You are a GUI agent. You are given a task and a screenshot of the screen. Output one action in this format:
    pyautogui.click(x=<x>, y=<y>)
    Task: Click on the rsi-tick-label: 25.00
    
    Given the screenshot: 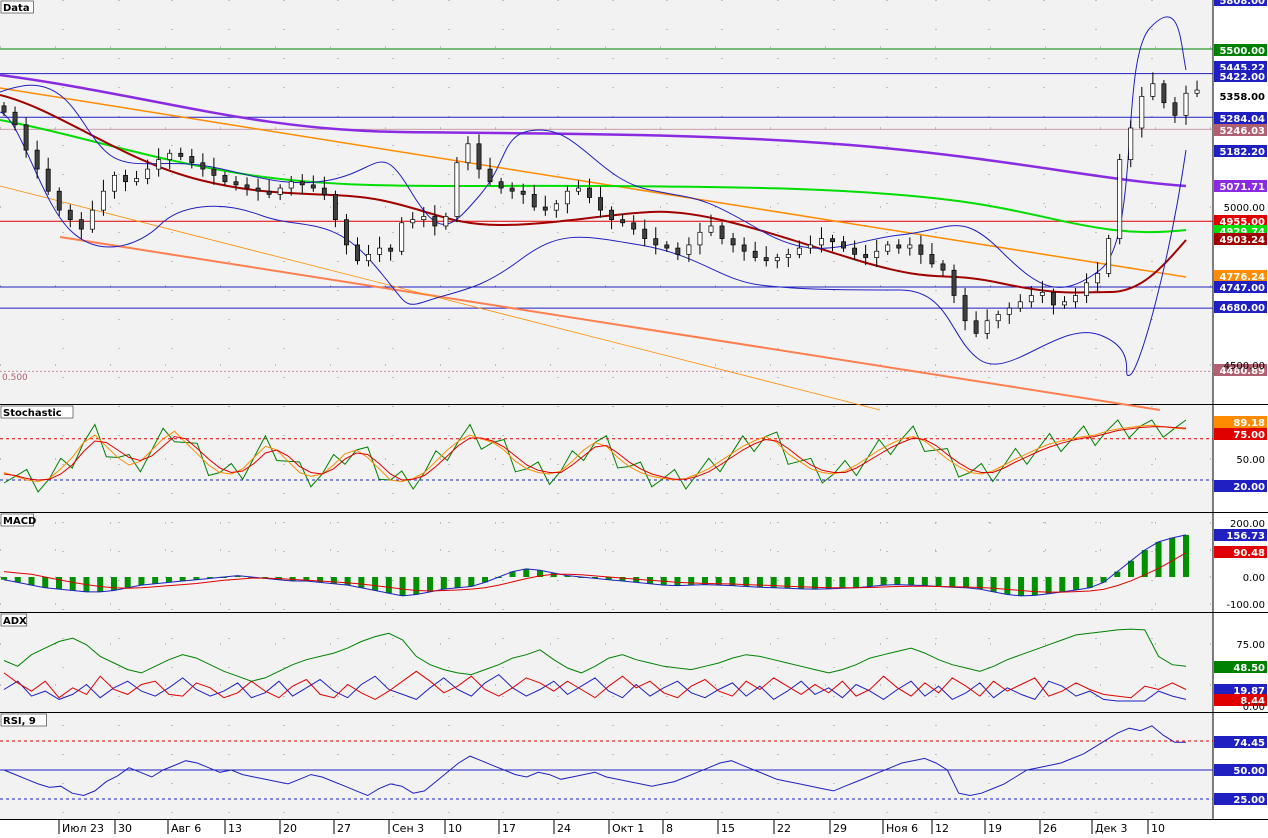 What is the action you would take?
    pyautogui.click(x=1249, y=800)
    